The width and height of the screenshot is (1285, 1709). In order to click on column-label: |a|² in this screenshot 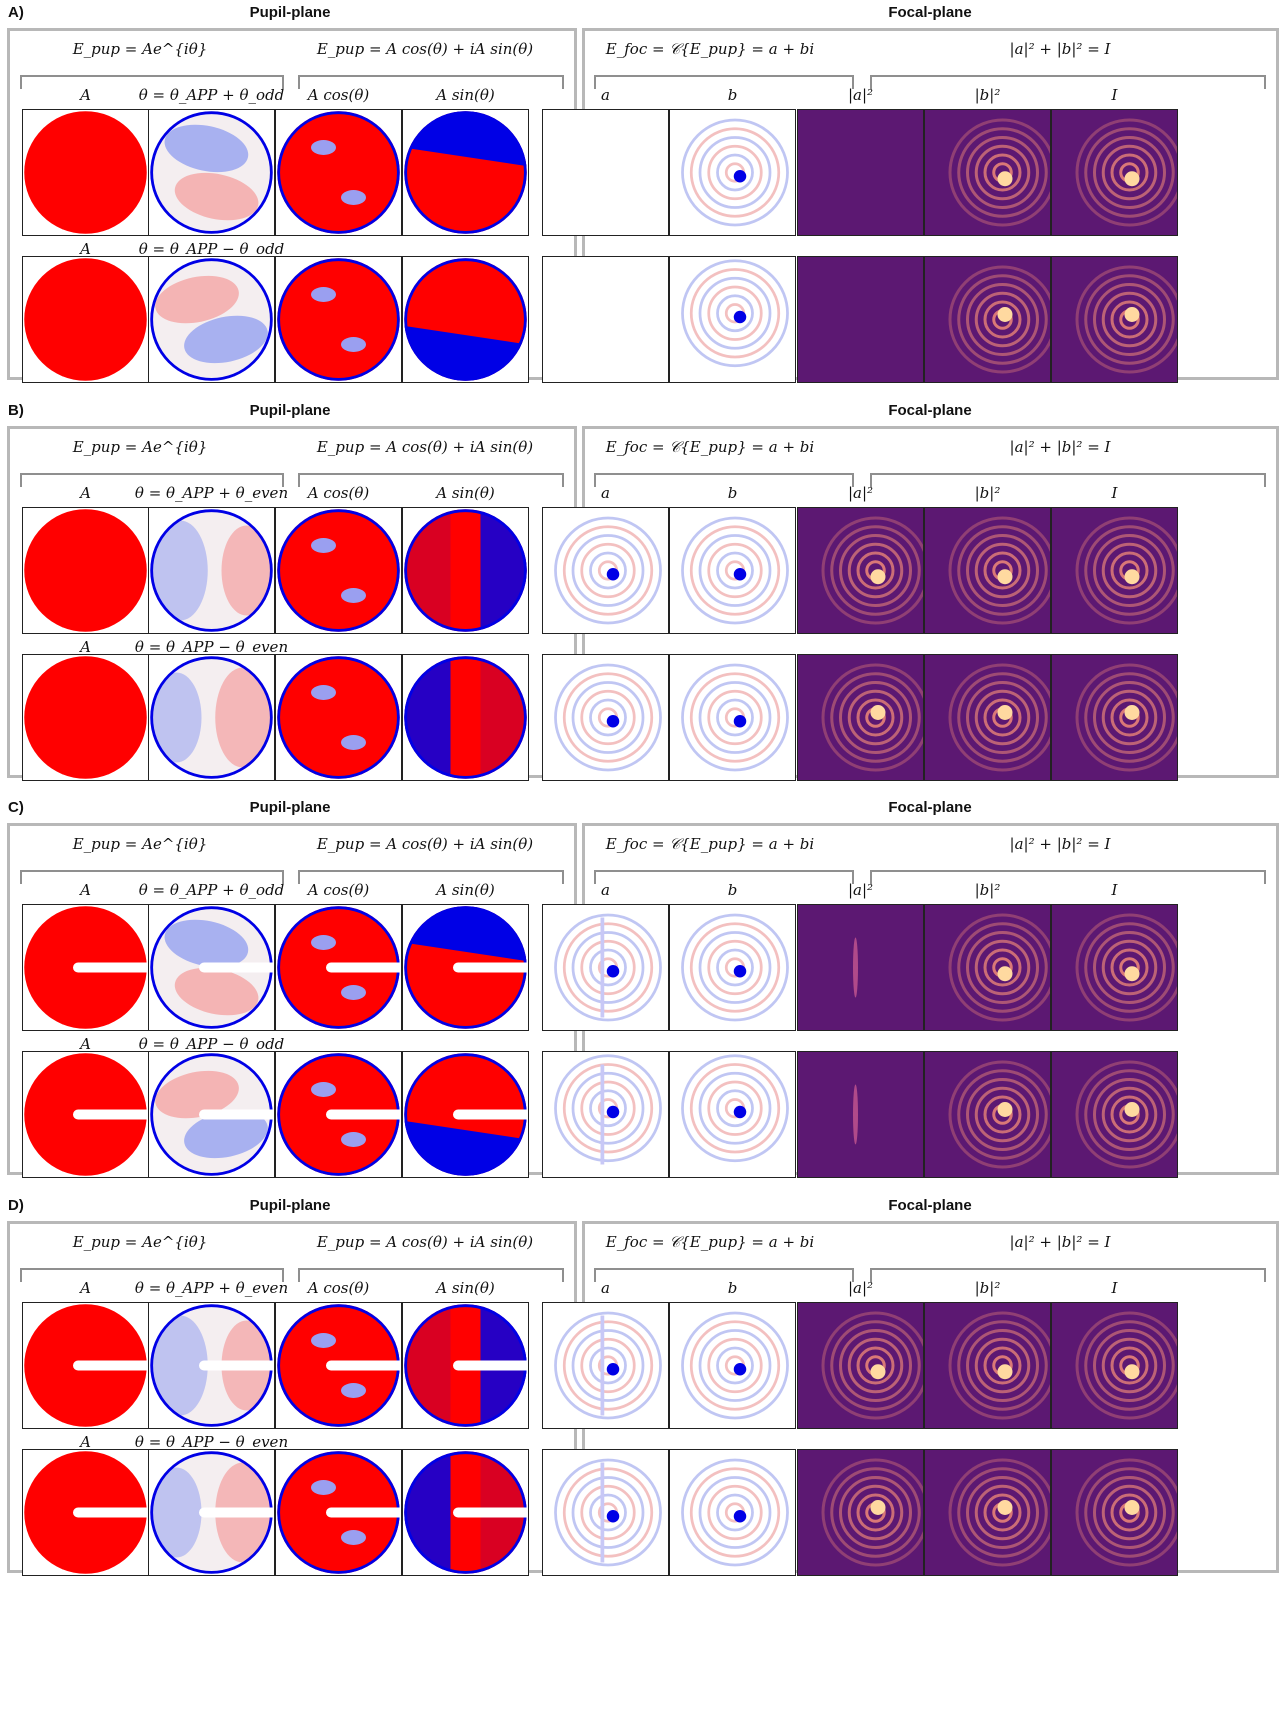, I will do `click(860, 493)`.